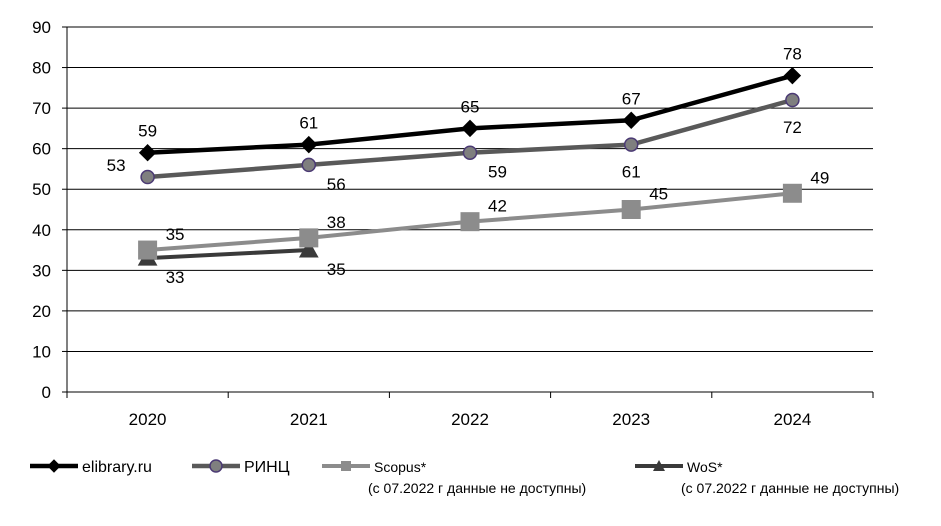 This screenshot has width=941, height=526. Describe the element at coordinates (54, 466) in the screenshot. I see `diamond-icon` at that location.